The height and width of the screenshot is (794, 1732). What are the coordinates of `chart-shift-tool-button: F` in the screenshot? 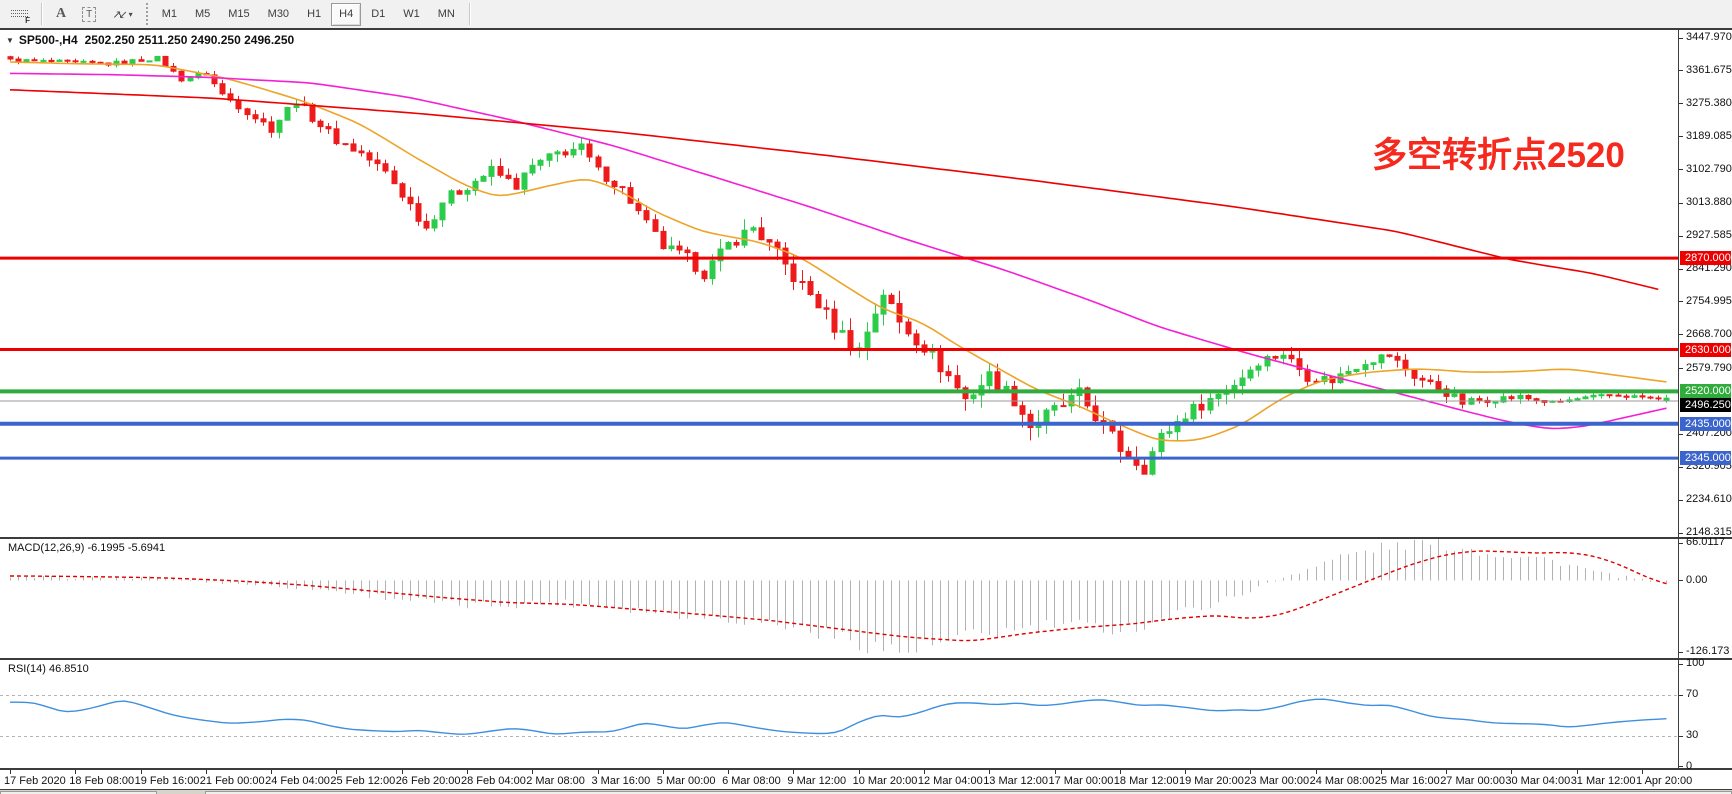 It's located at (19, 14).